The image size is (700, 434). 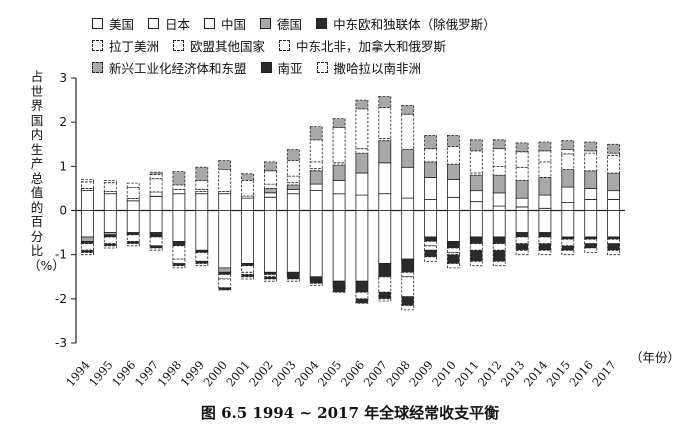 I want to click on legend-label: 美国, so click(x=122, y=24).